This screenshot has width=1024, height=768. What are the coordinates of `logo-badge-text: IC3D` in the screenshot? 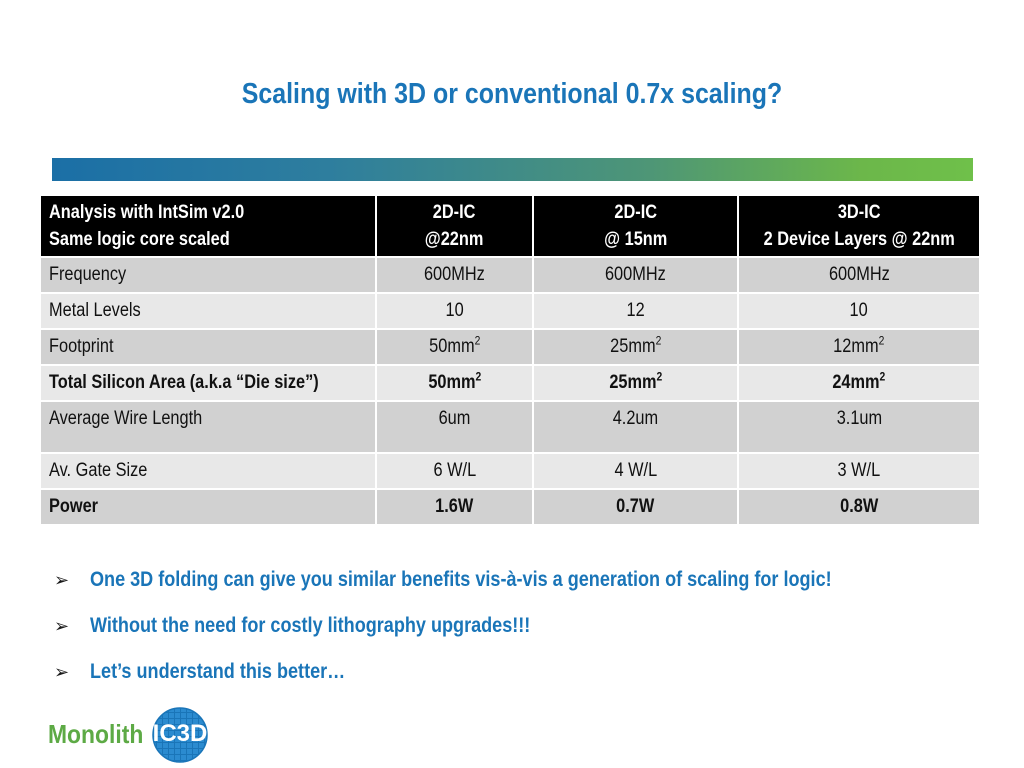 It's located at (180, 733).